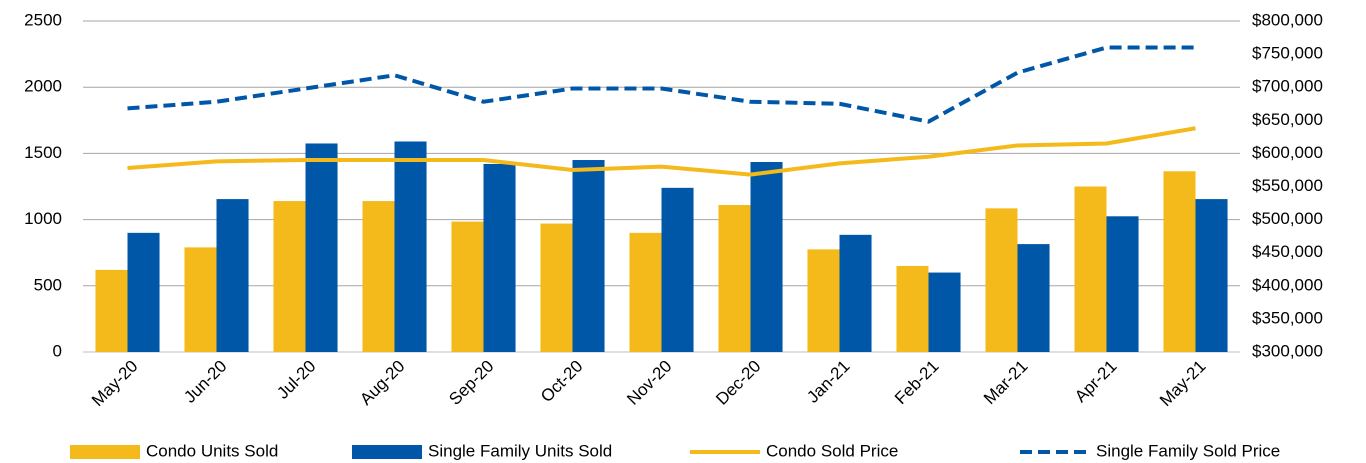  Describe the element at coordinates (43, 218) in the screenshot. I see `y-tick-label: 1000` at that location.